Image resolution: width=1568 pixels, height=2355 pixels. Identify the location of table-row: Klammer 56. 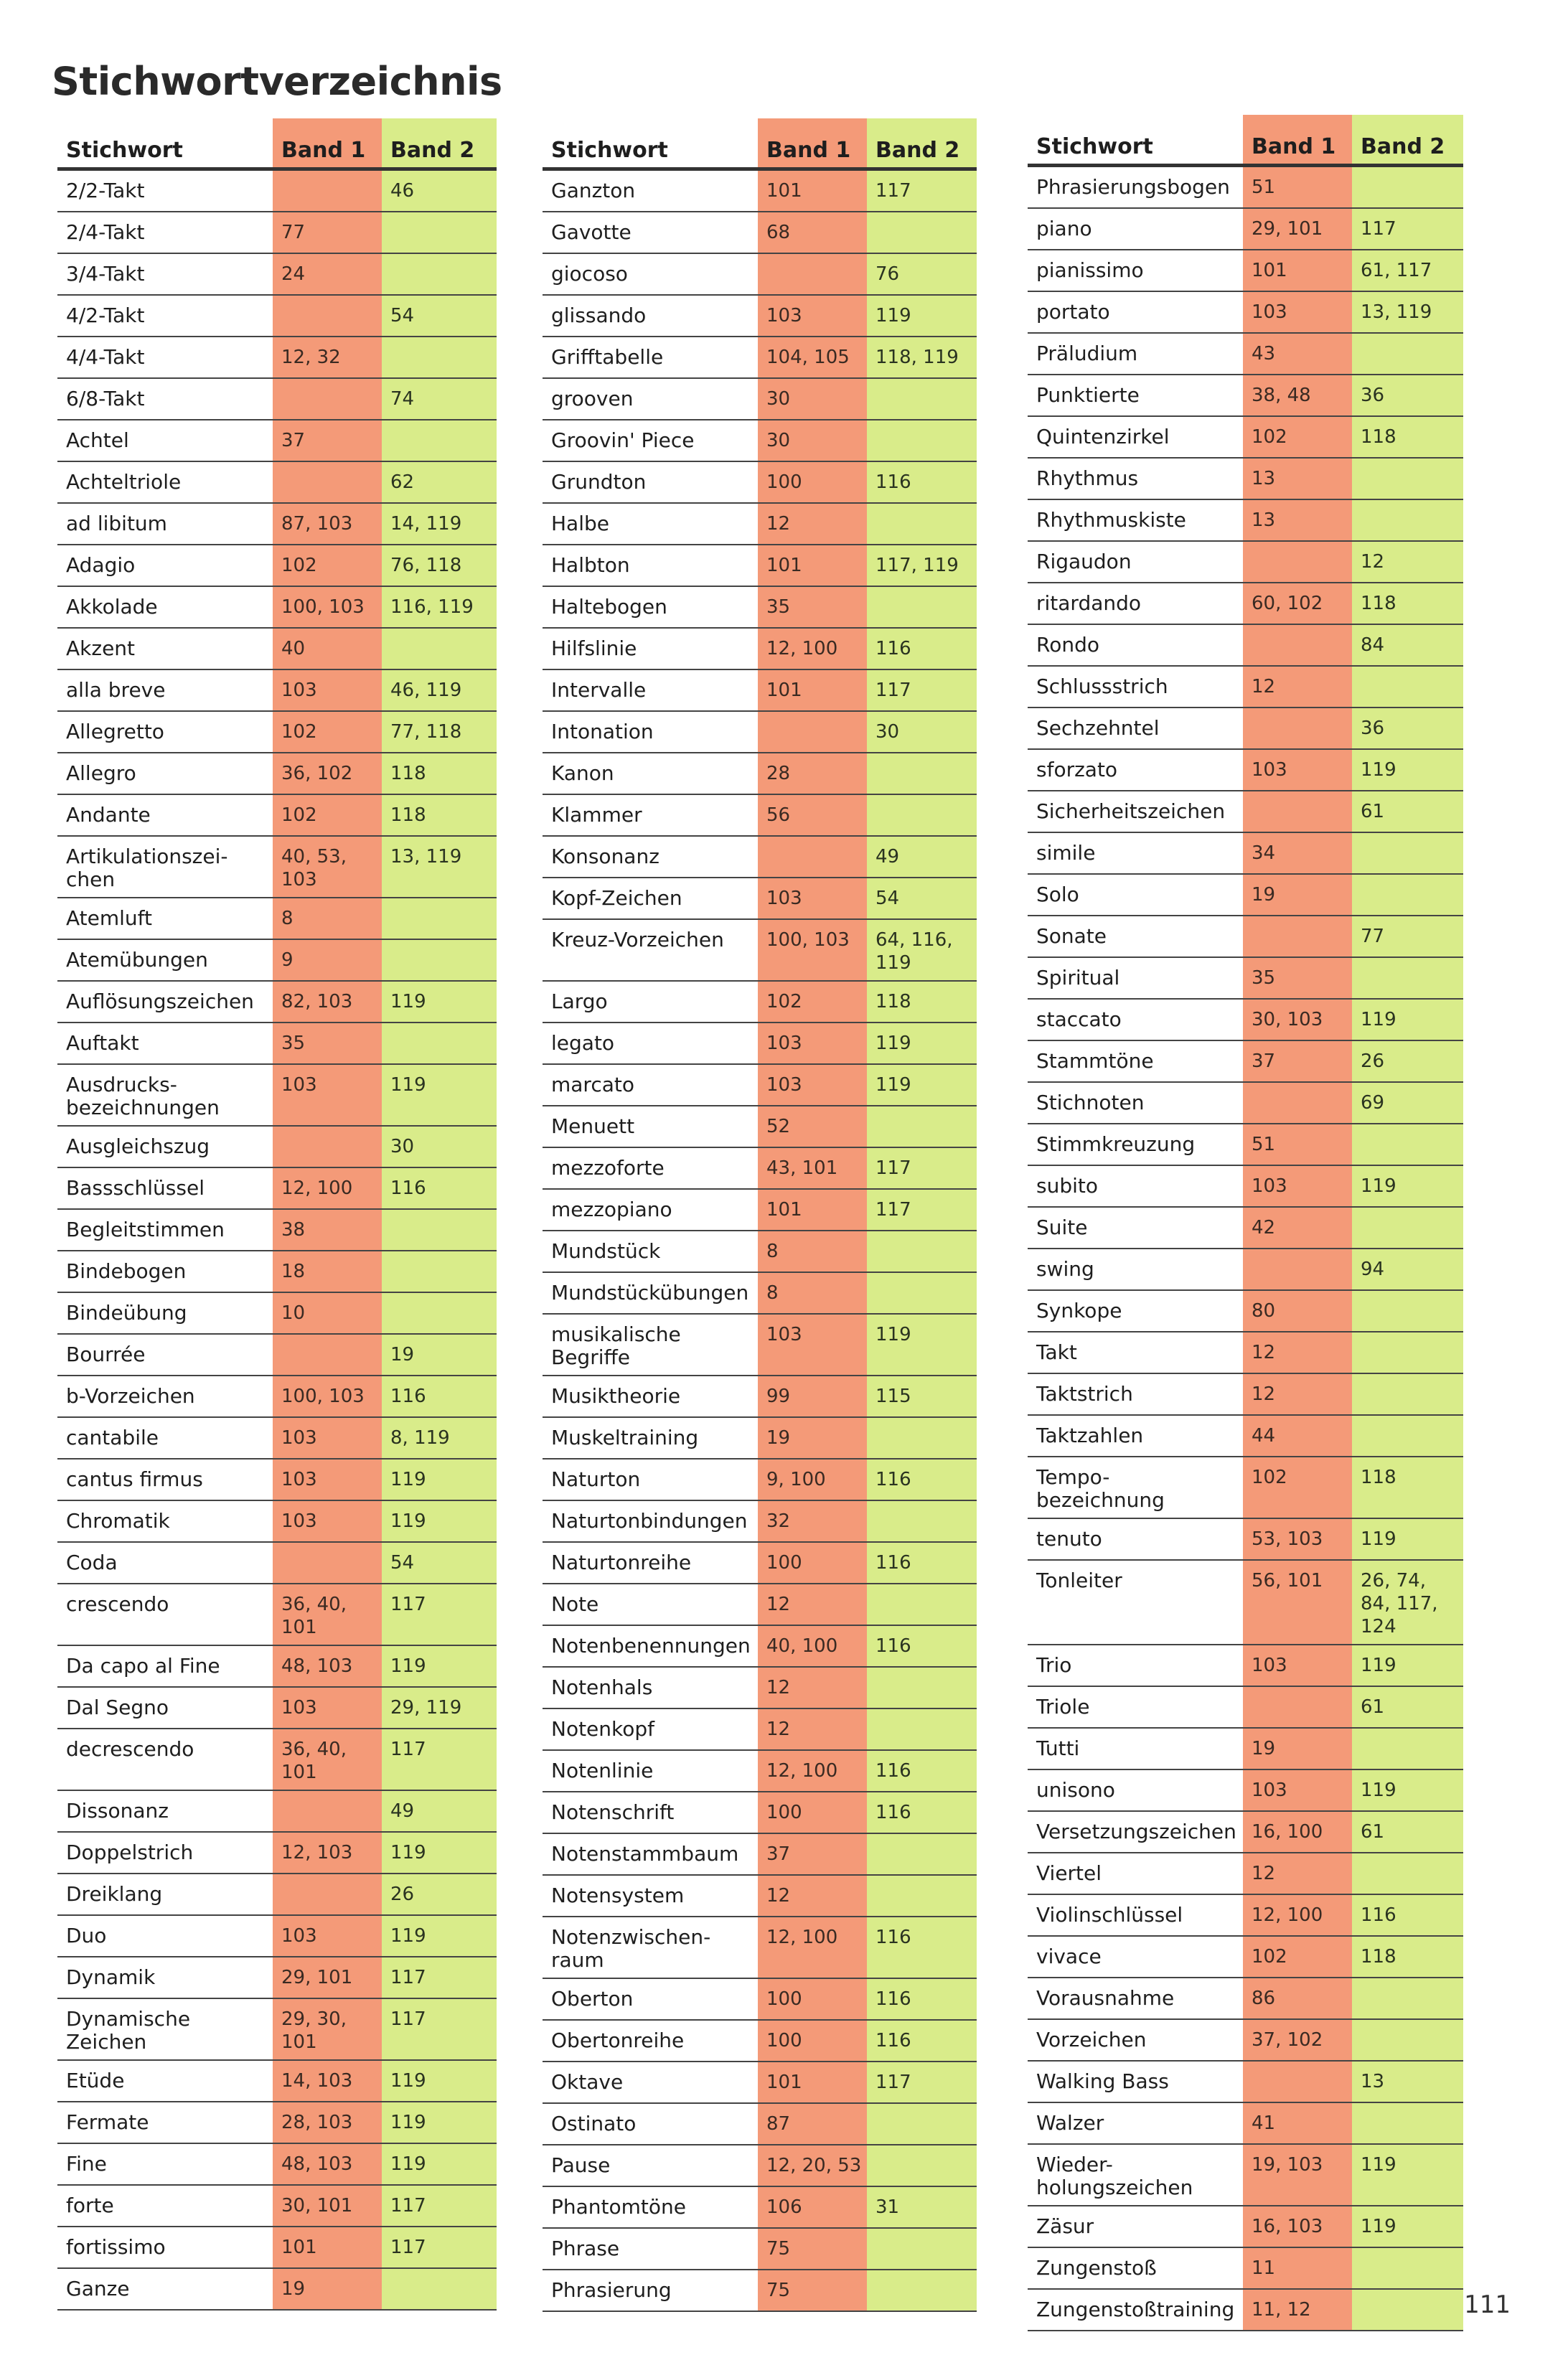
(760, 815).